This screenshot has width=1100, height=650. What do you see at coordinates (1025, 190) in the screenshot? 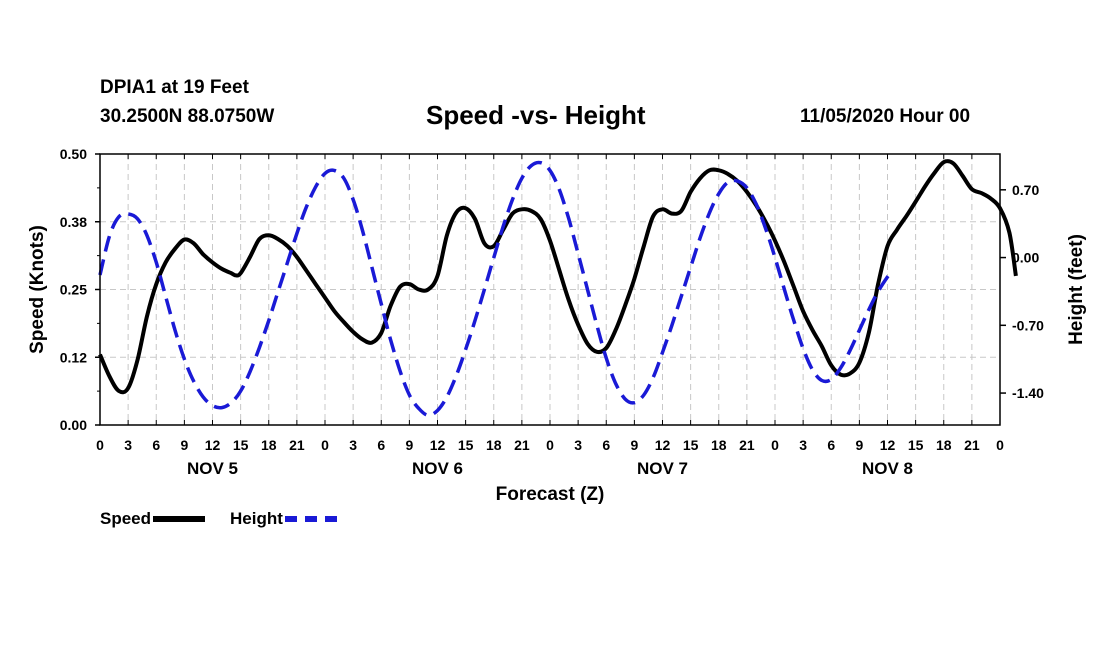
I see `y2-tick-label: 0.70` at bounding box center [1025, 190].